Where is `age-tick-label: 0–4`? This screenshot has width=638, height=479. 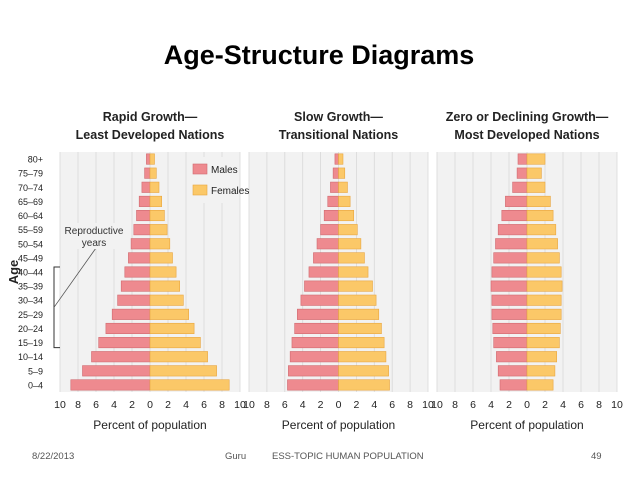 age-tick-label: 0–4 is located at coordinates (35, 385).